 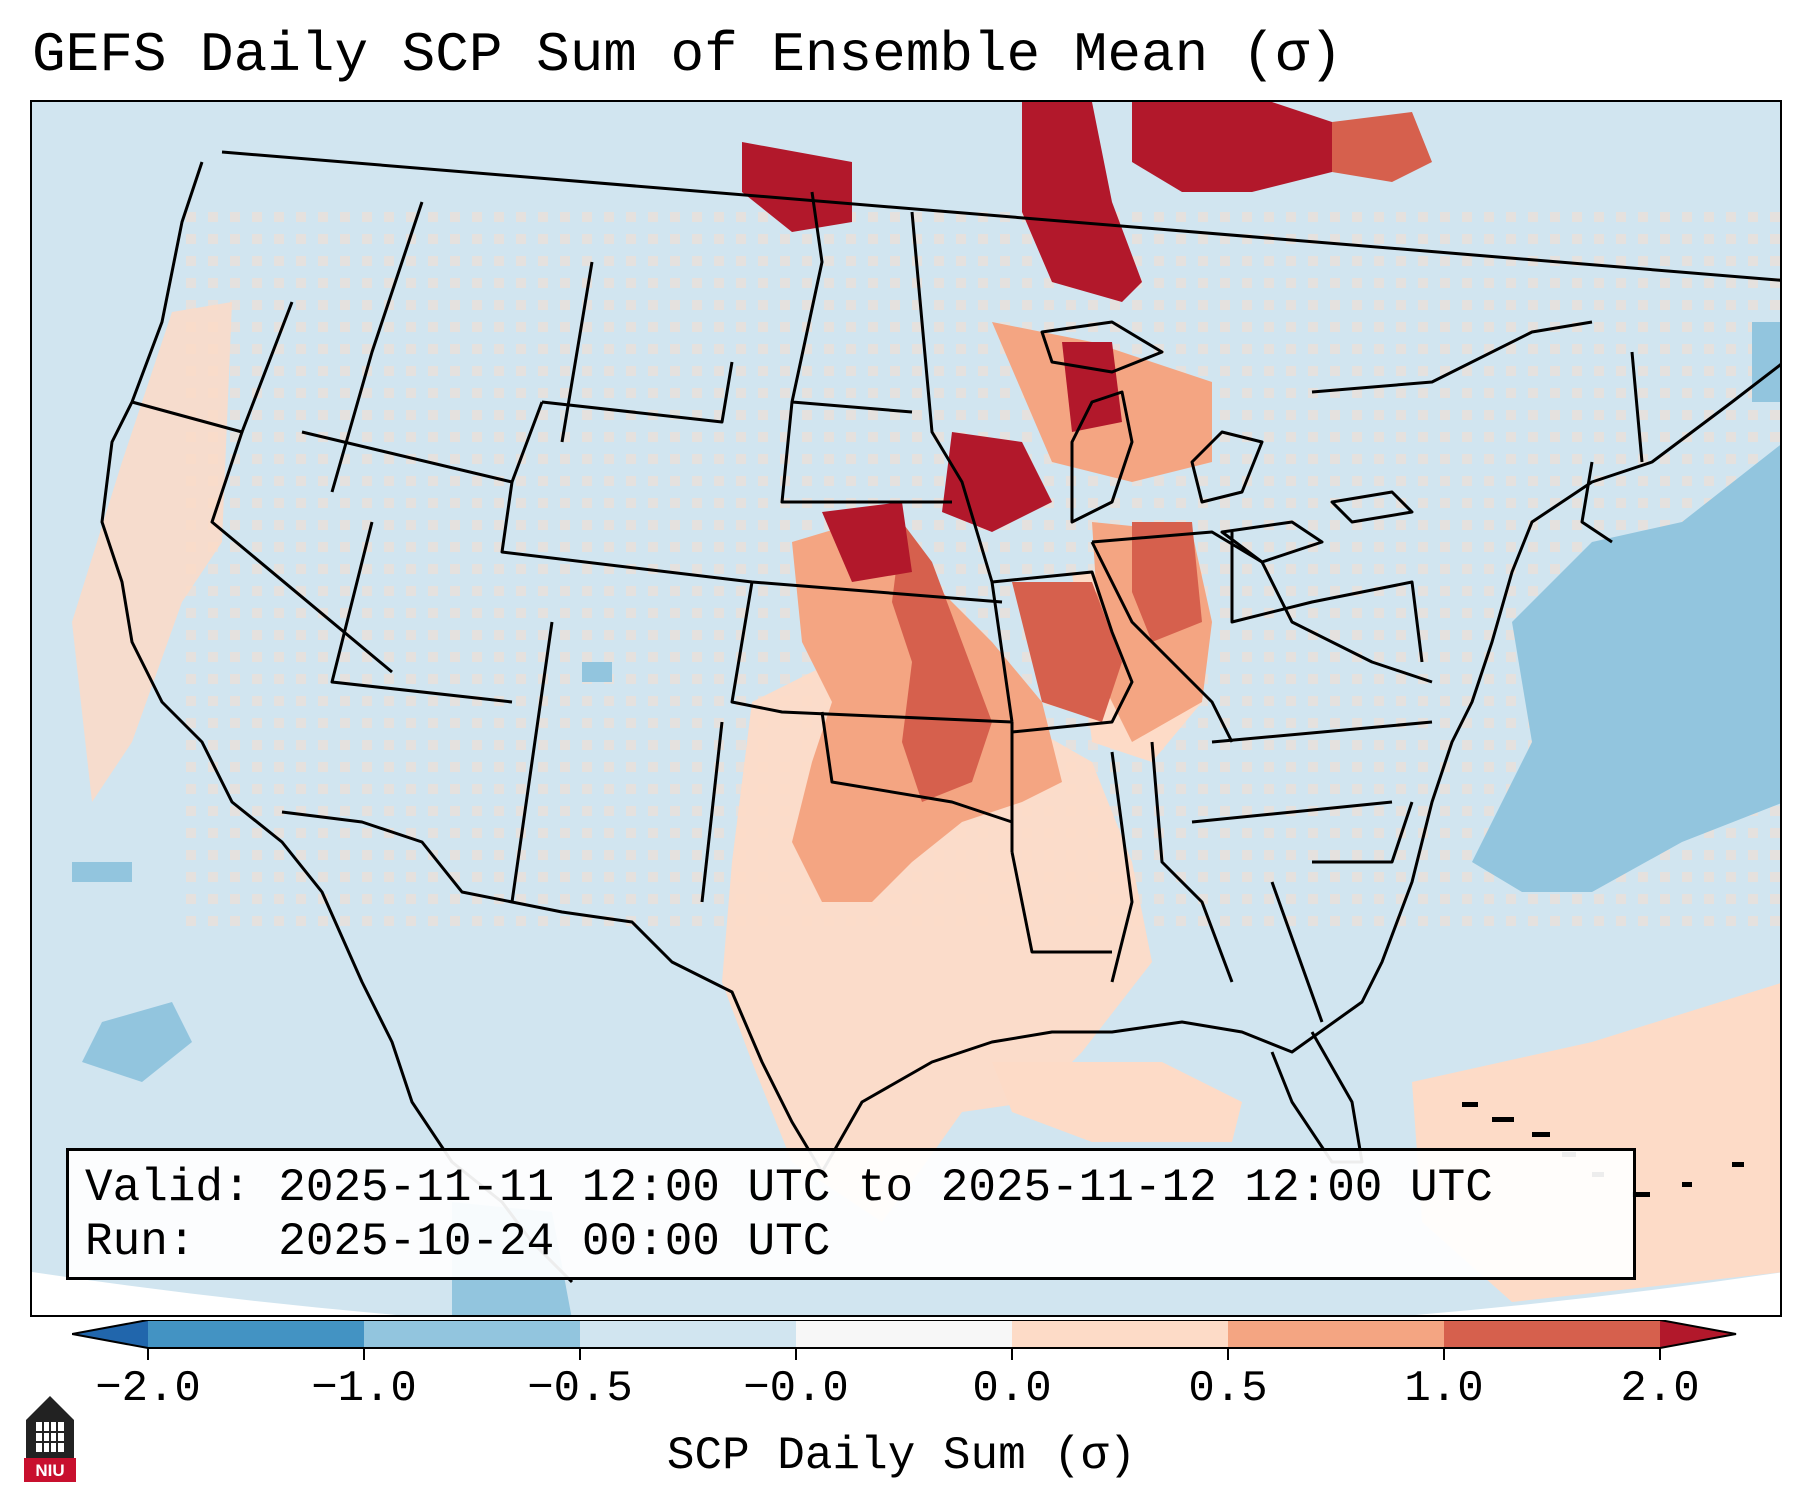 What do you see at coordinates (1372, 507) in the screenshot?
I see `lake-ontario` at bounding box center [1372, 507].